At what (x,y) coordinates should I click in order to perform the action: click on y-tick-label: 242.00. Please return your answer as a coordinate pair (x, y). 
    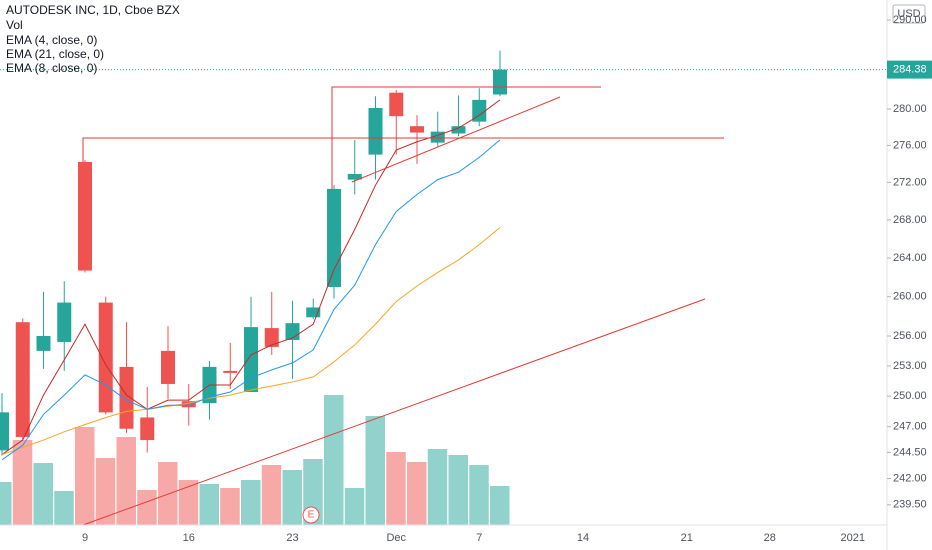
    Looking at the image, I should click on (910, 478).